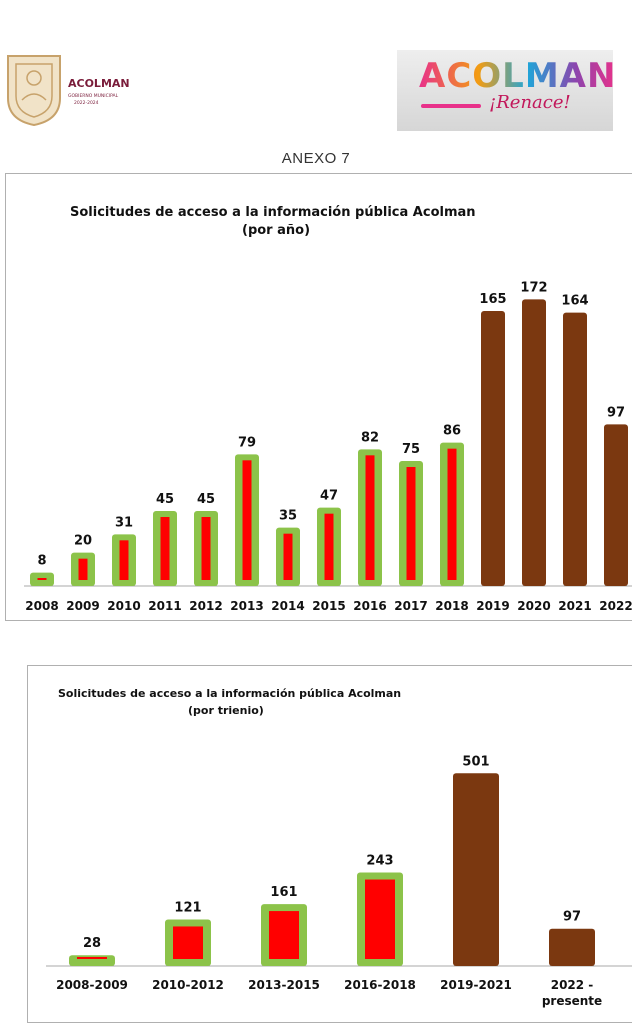  I want to click on municipal-logo: ACOLMAN GOBIERNO MUNICIPAL 2022-2024, so click(74, 90).